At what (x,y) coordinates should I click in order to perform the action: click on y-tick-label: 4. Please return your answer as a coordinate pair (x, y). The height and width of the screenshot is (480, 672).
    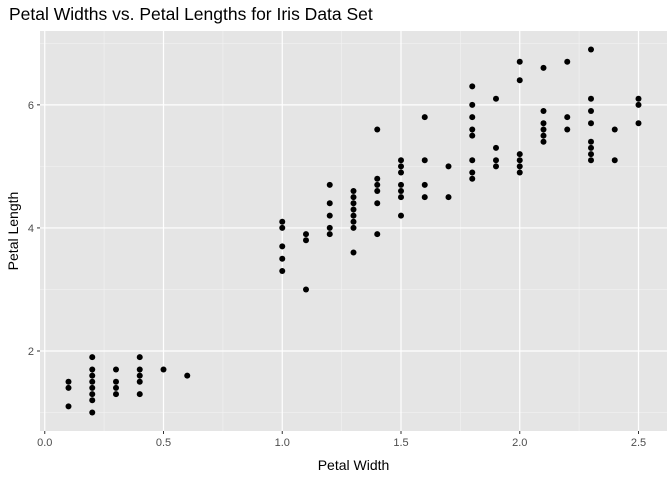
    Looking at the image, I should click on (31, 229).